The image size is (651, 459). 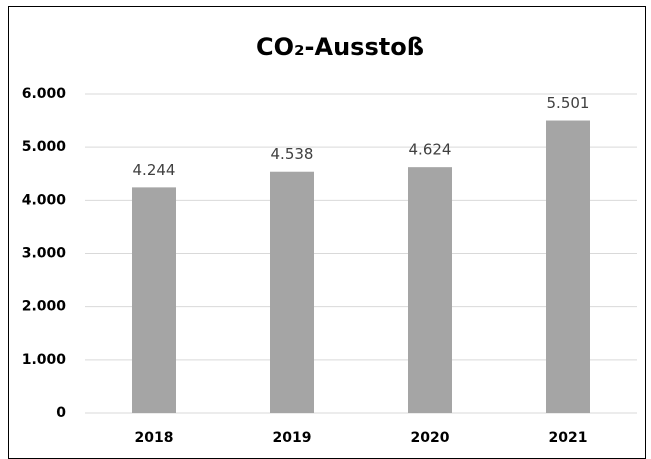 What do you see at coordinates (44, 200) in the screenshot?
I see `y-tick-label: 4.000` at bounding box center [44, 200].